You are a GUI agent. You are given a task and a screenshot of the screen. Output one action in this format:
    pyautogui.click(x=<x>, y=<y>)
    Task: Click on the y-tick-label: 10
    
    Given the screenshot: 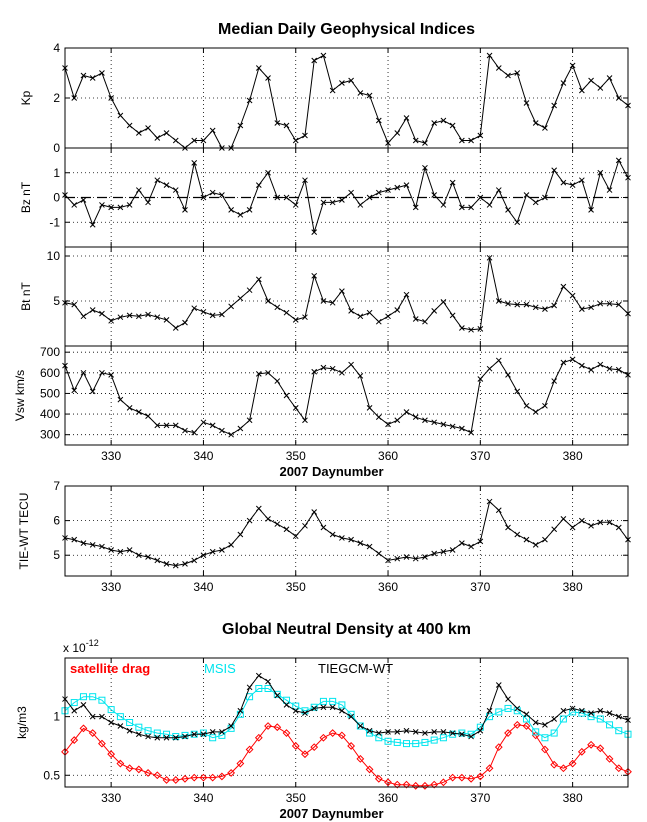 What is the action you would take?
    pyautogui.click(x=54, y=256)
    